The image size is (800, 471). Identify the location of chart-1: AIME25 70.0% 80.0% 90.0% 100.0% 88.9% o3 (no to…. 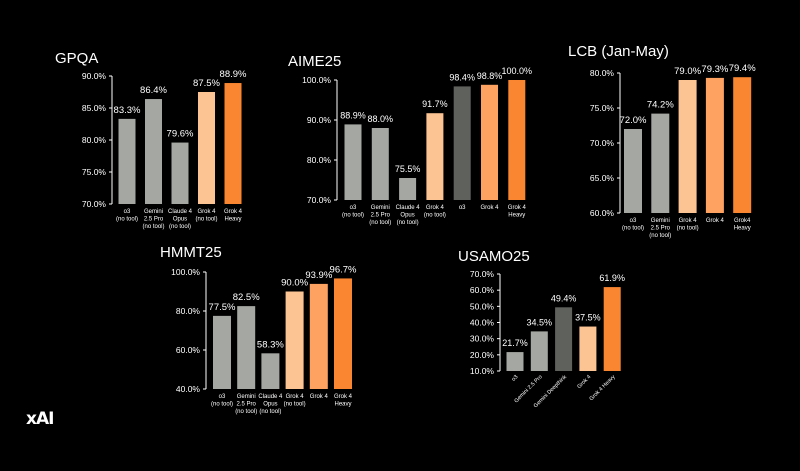
(410, 139).